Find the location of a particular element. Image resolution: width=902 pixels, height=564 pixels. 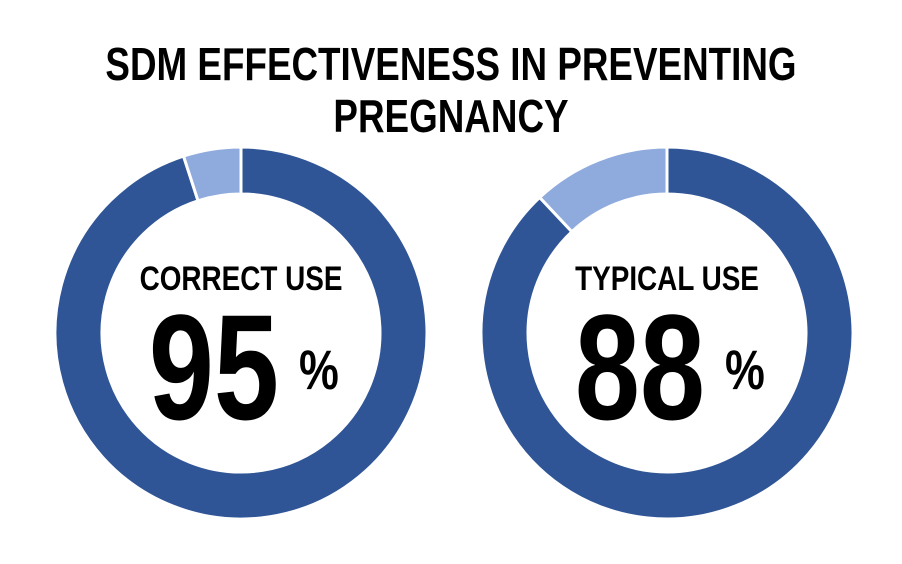

chart-title-line-2: PREGNANCY is located at coordinates (451, 116).